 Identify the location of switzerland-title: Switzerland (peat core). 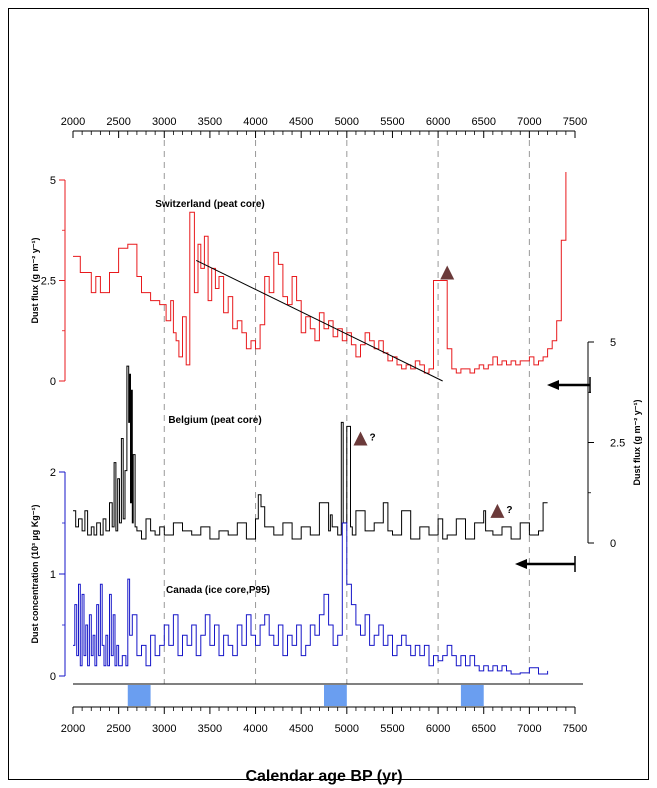
(209, 204).